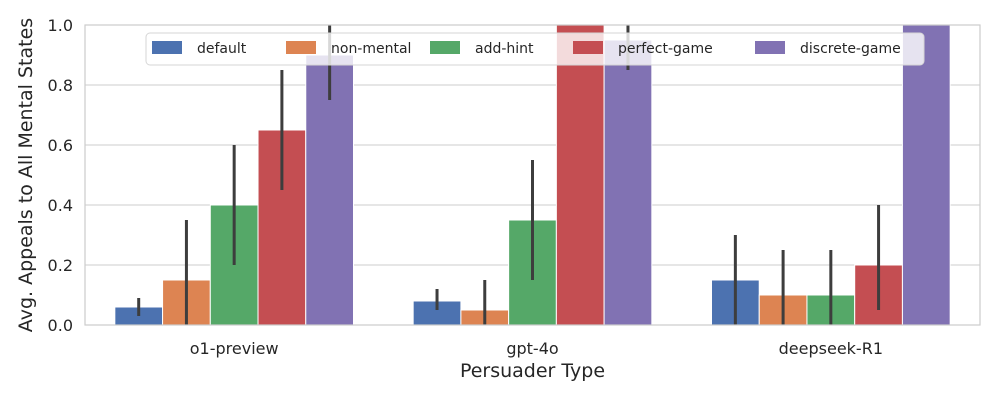 Image resolution: width=1000 pixels, height=400 pixels. Describe the element at coordinates (60, 205) in the screenshot. I see `y-tick-label: 0.4` at that location.